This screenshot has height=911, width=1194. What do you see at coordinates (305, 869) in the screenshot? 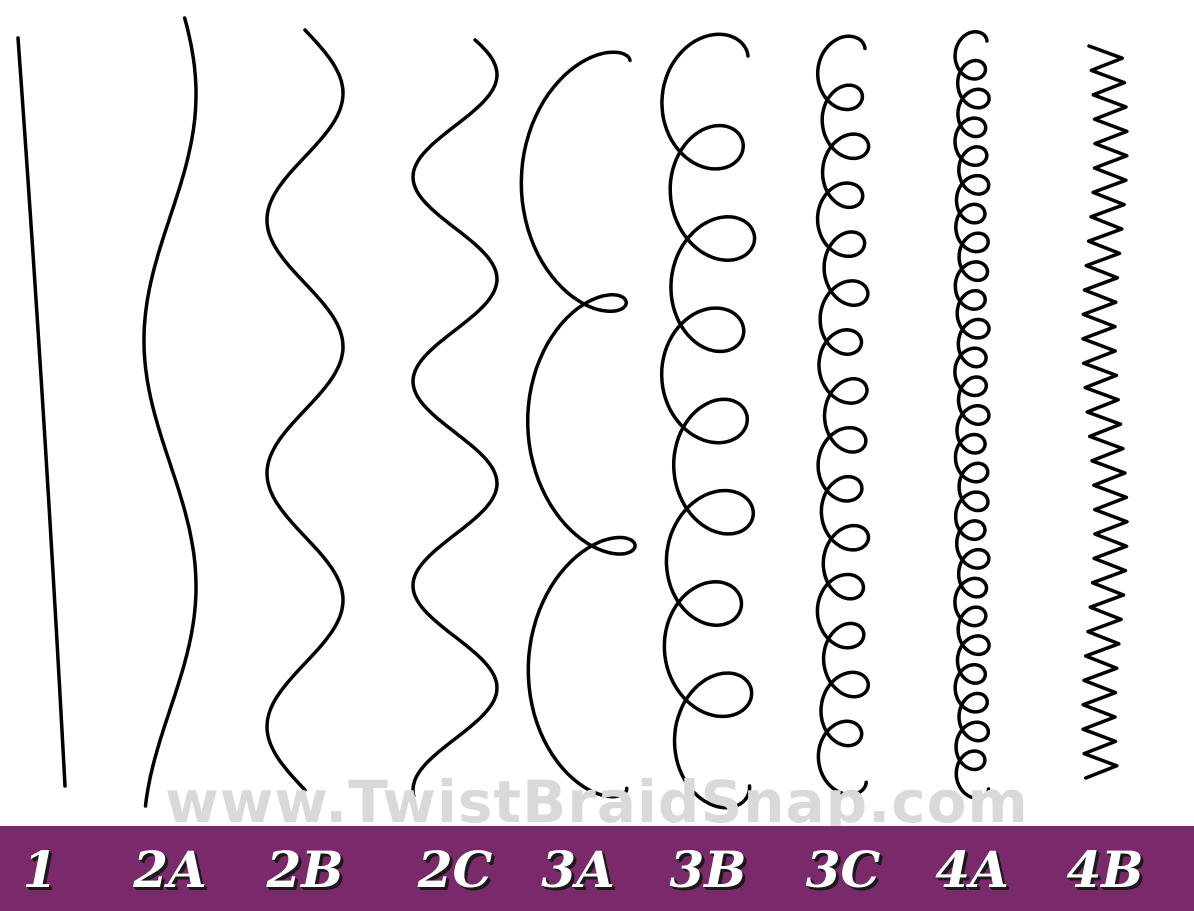
I see `type-label-2b: 2B` at bounding box center [305, 869].